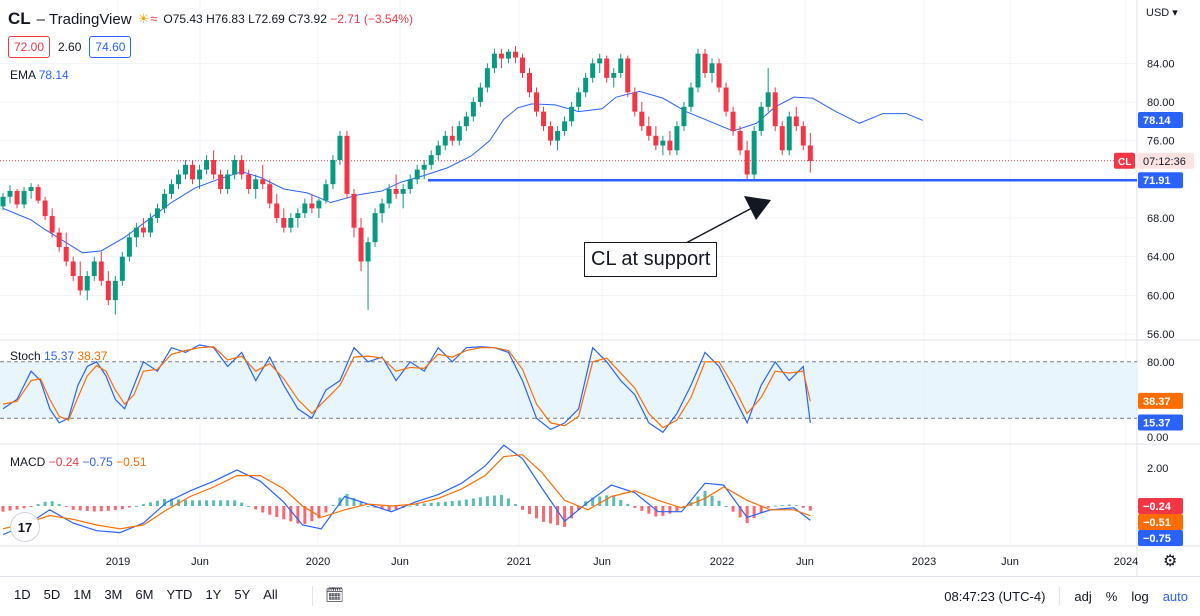 This screenshot has height=616, width=1200. Describe the element at coordinates (52, 594) in the screenshot. I see `timeframe-5d: 5D` at that location.